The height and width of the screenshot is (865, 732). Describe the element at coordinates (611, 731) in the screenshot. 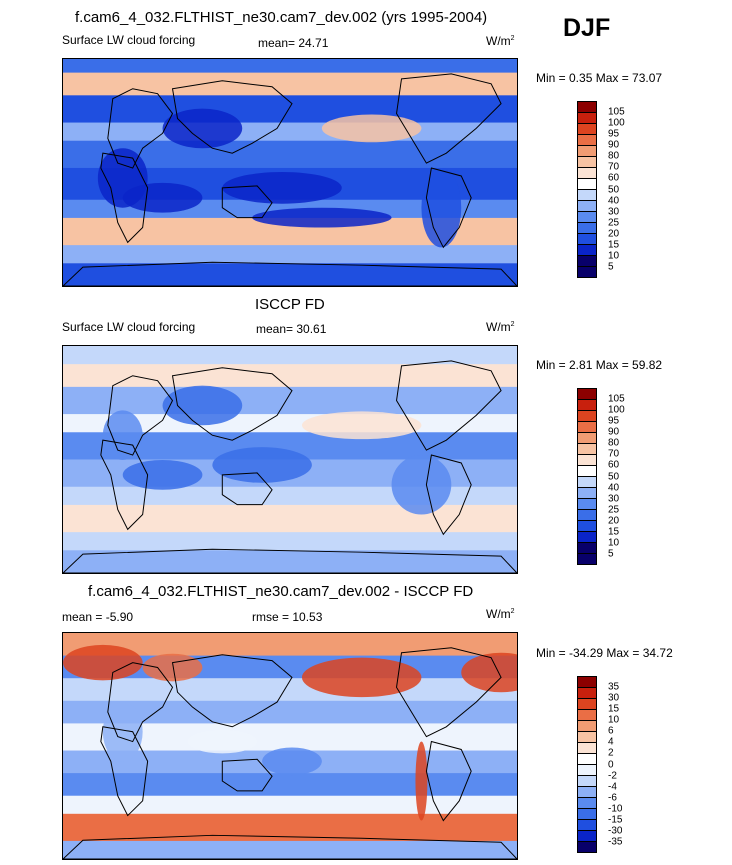

I see `colorbar-tick-label: 6` at that location.